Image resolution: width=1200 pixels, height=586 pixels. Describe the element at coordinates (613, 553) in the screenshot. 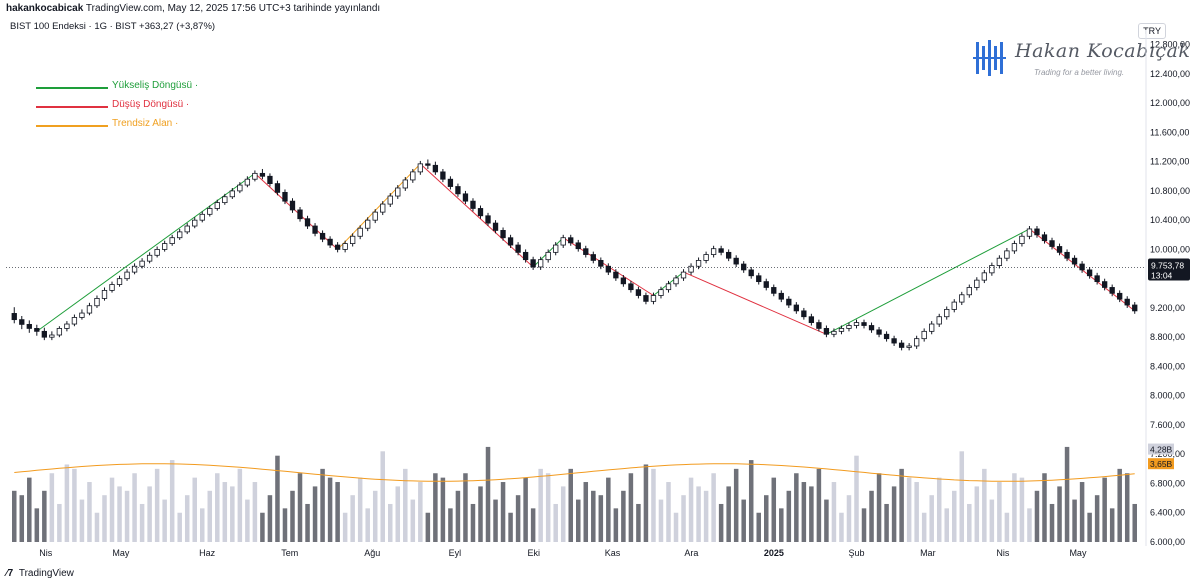

I see `time-tick-label: Kas` at that location.